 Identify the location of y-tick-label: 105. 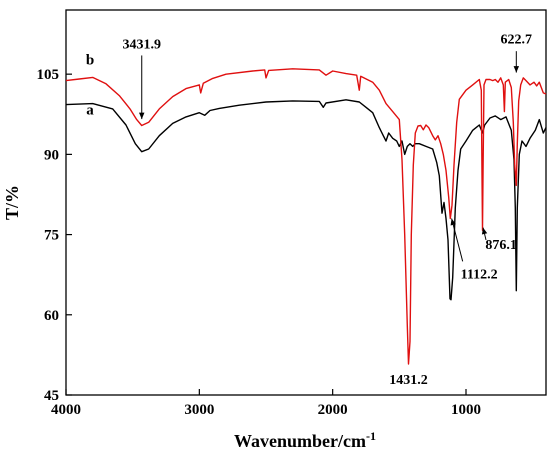
(48, 75).